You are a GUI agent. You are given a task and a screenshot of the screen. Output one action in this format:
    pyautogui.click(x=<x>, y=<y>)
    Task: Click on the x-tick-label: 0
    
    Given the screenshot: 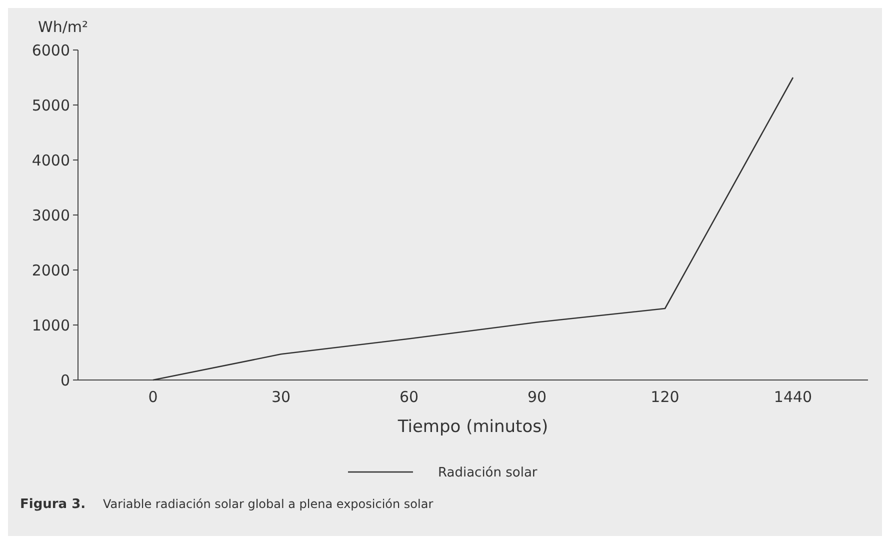 What is the action you would take?
    pyautogui.click(x=153, y=397)
    